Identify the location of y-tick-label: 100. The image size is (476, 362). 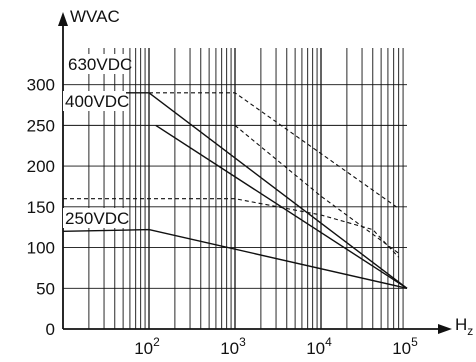
(41, 248).